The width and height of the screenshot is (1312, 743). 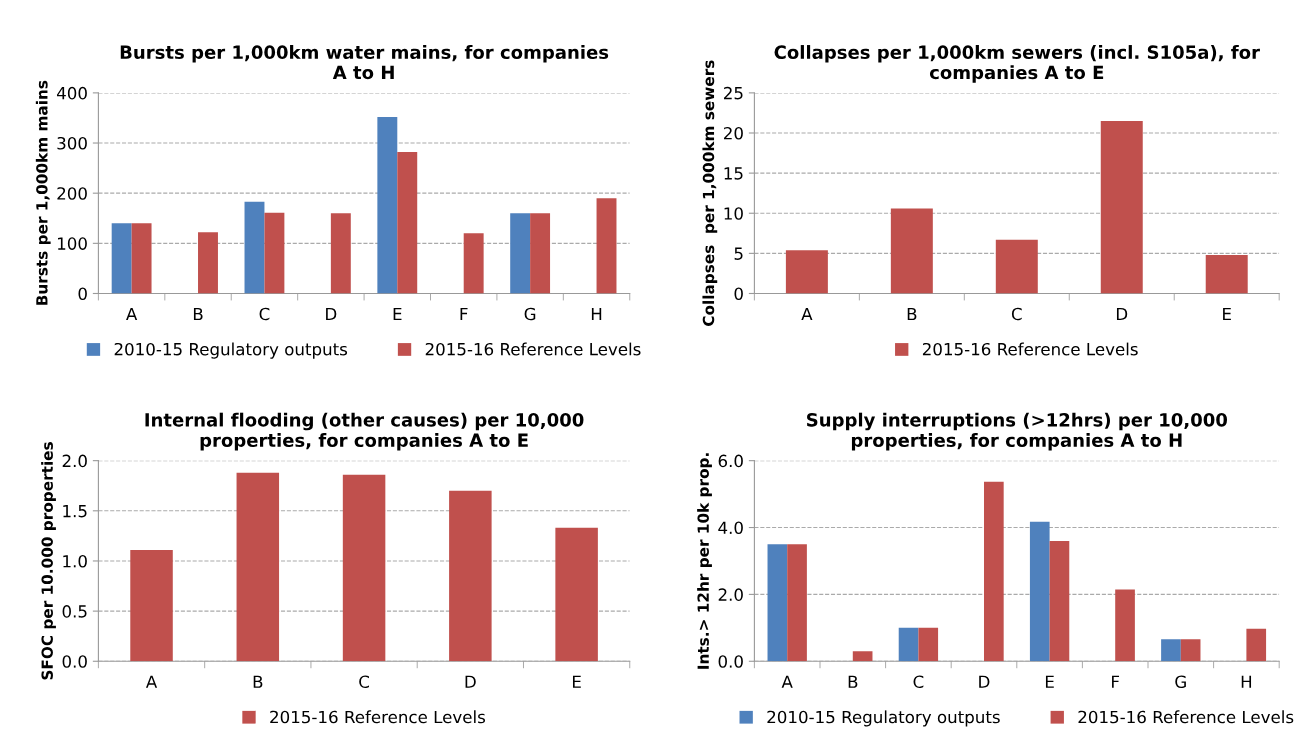 What do you see at coordinates (364, 431) in the screenshot?
I see `chart-title: Internal flooding (other causes) per 10,000 properties, for companies A to E` at bounding box center [364, 431].